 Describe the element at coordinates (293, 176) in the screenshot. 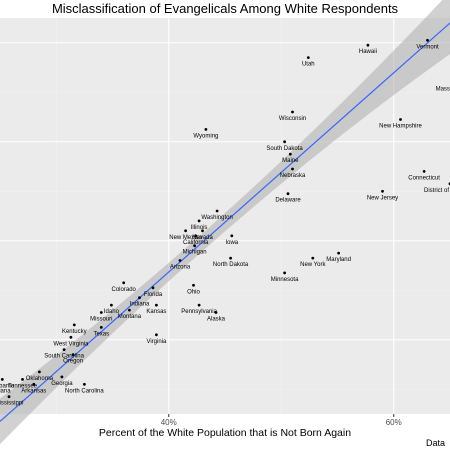

I see `point-label: Nebraska` at that location.